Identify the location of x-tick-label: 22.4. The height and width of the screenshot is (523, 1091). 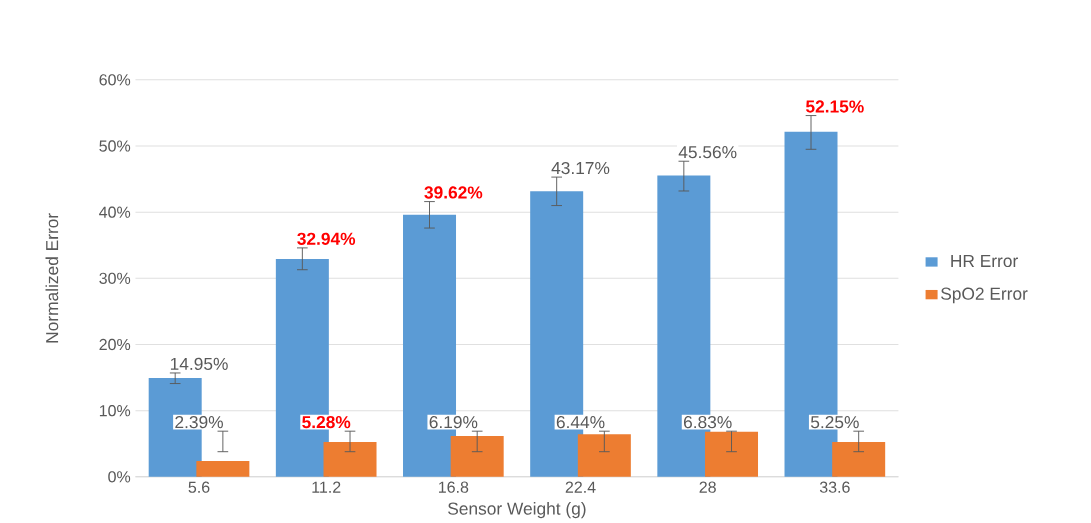
(580, 487).